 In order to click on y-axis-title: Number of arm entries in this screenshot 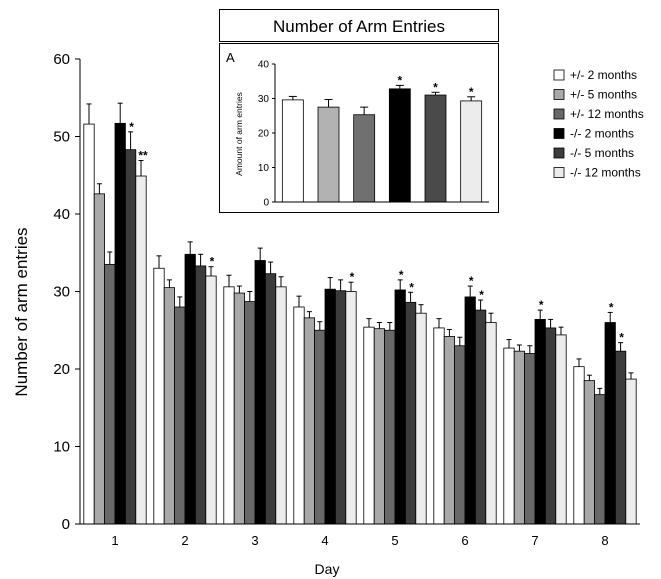, I will do `click(21, 311)`.